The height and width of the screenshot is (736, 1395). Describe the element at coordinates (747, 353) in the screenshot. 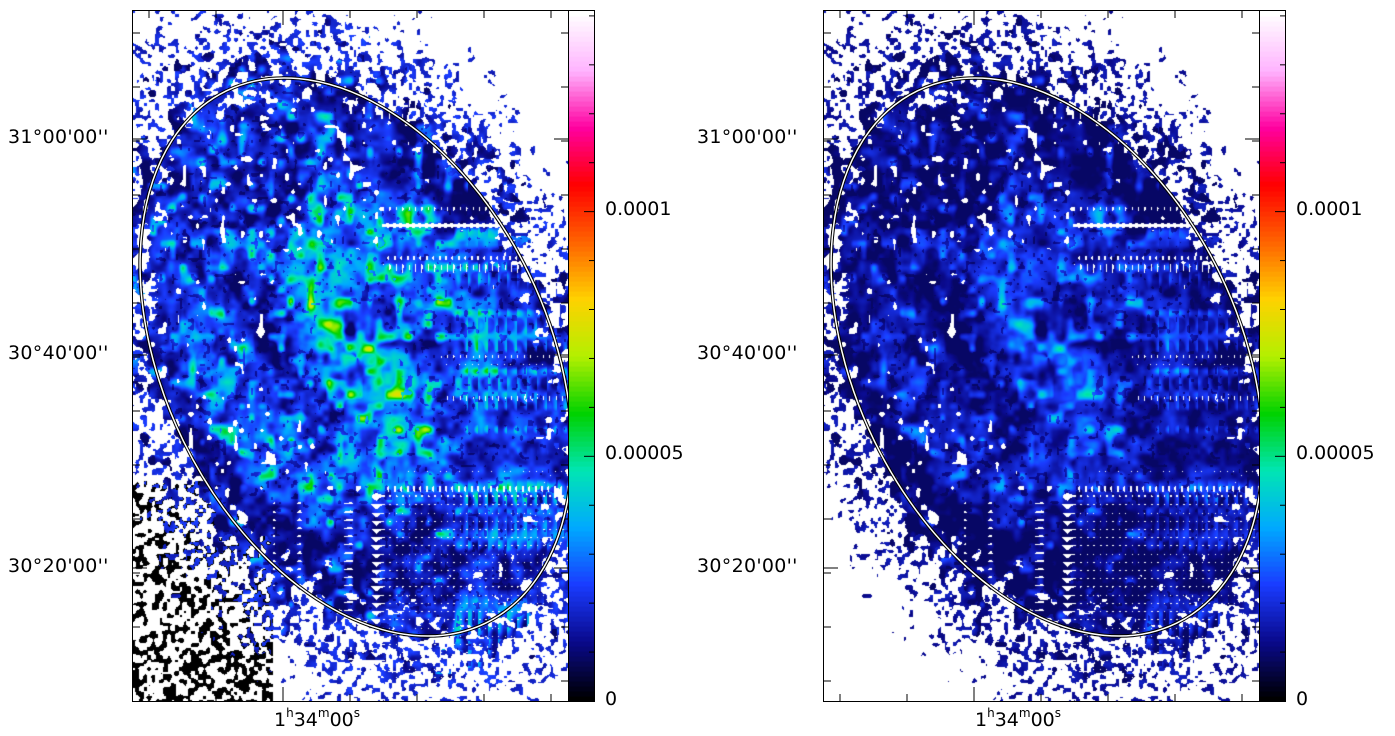

I see `right-dec-label-2: 30°40'00''` at that location.